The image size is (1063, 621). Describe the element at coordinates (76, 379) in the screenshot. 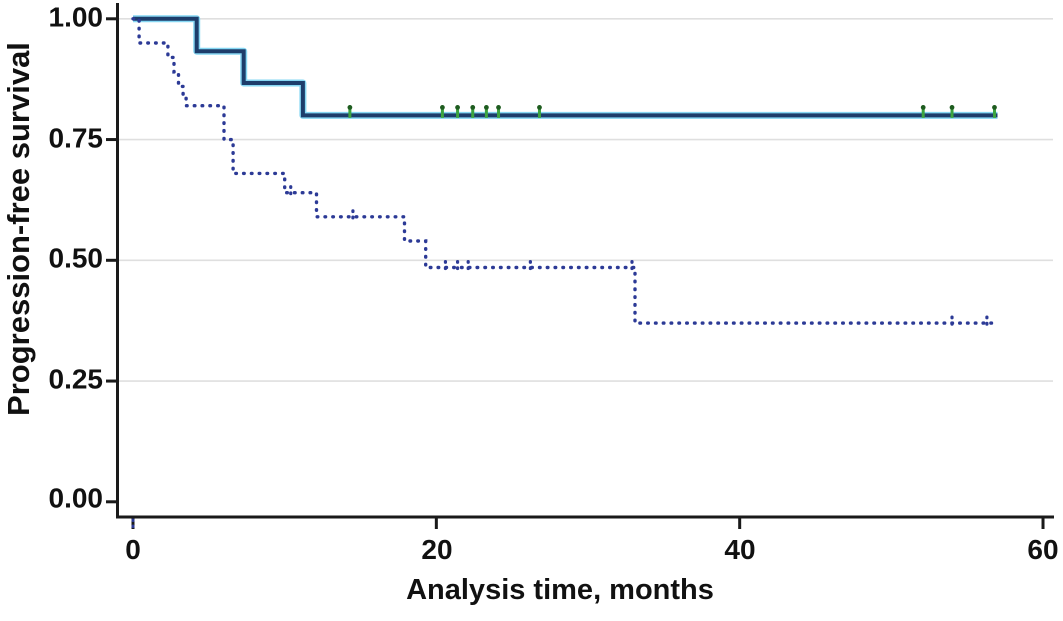

I see `y-tick-label-0-25: 0.25` at that location.